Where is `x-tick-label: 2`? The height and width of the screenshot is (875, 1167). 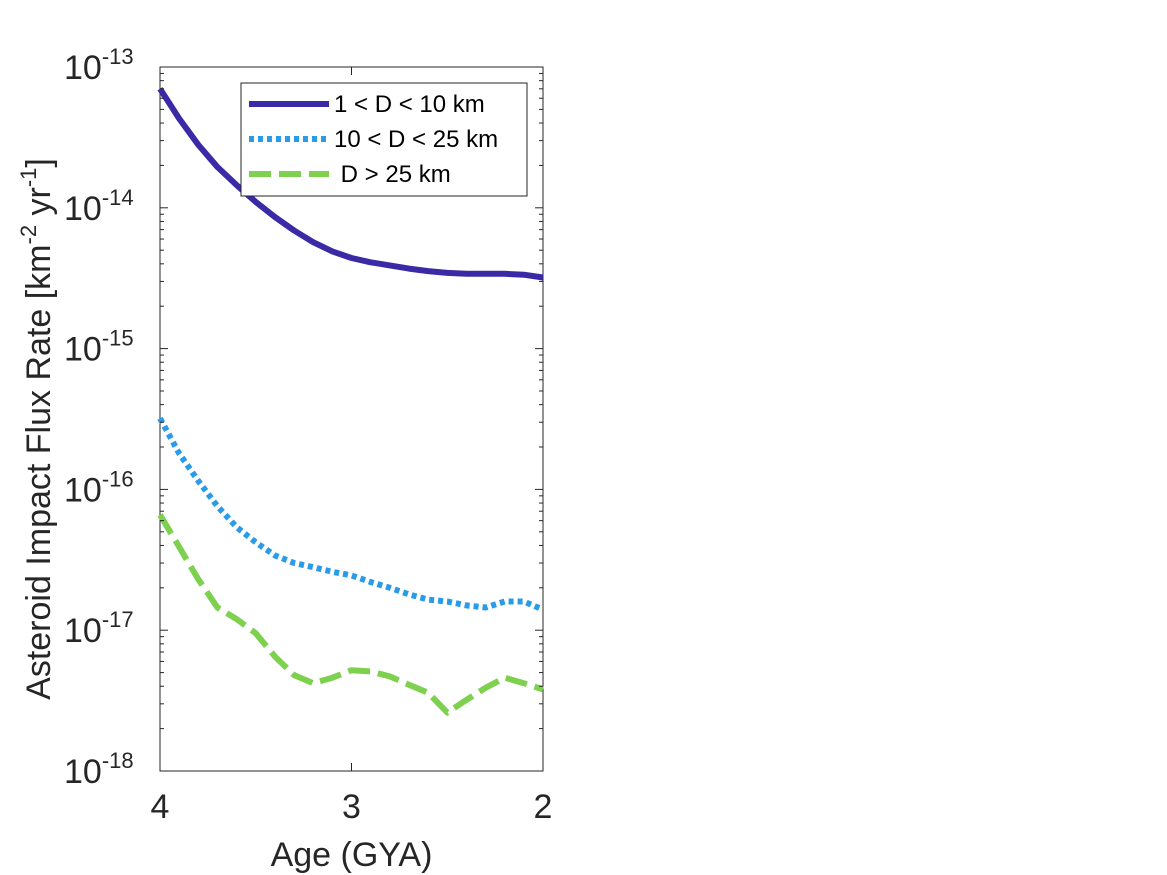 x-tick-label: 2 is located at coordinates (543, 807).